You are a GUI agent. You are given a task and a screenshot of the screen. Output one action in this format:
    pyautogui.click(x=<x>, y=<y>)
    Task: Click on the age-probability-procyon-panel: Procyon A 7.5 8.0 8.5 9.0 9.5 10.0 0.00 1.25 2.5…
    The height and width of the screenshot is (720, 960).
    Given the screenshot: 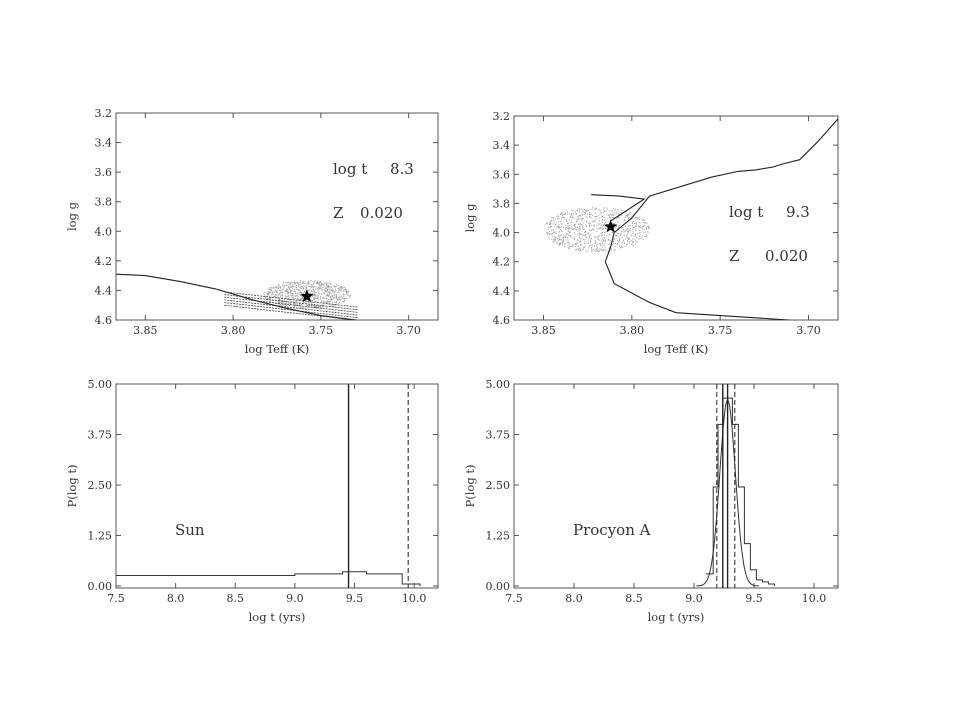 What is the action you would take?
    pyautogui.click(x=651, y=501)
    